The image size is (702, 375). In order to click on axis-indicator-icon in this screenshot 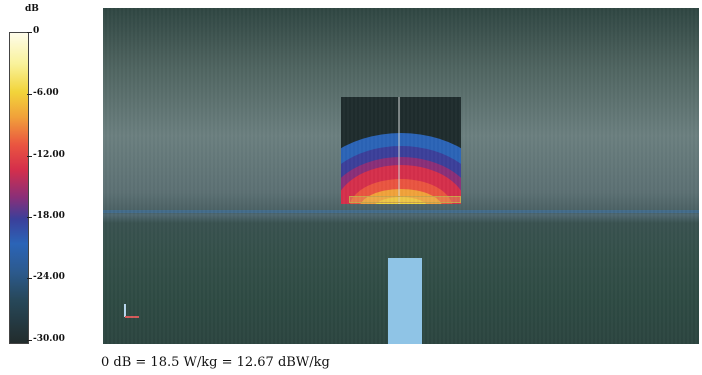, I will do `click(131, 311)`.